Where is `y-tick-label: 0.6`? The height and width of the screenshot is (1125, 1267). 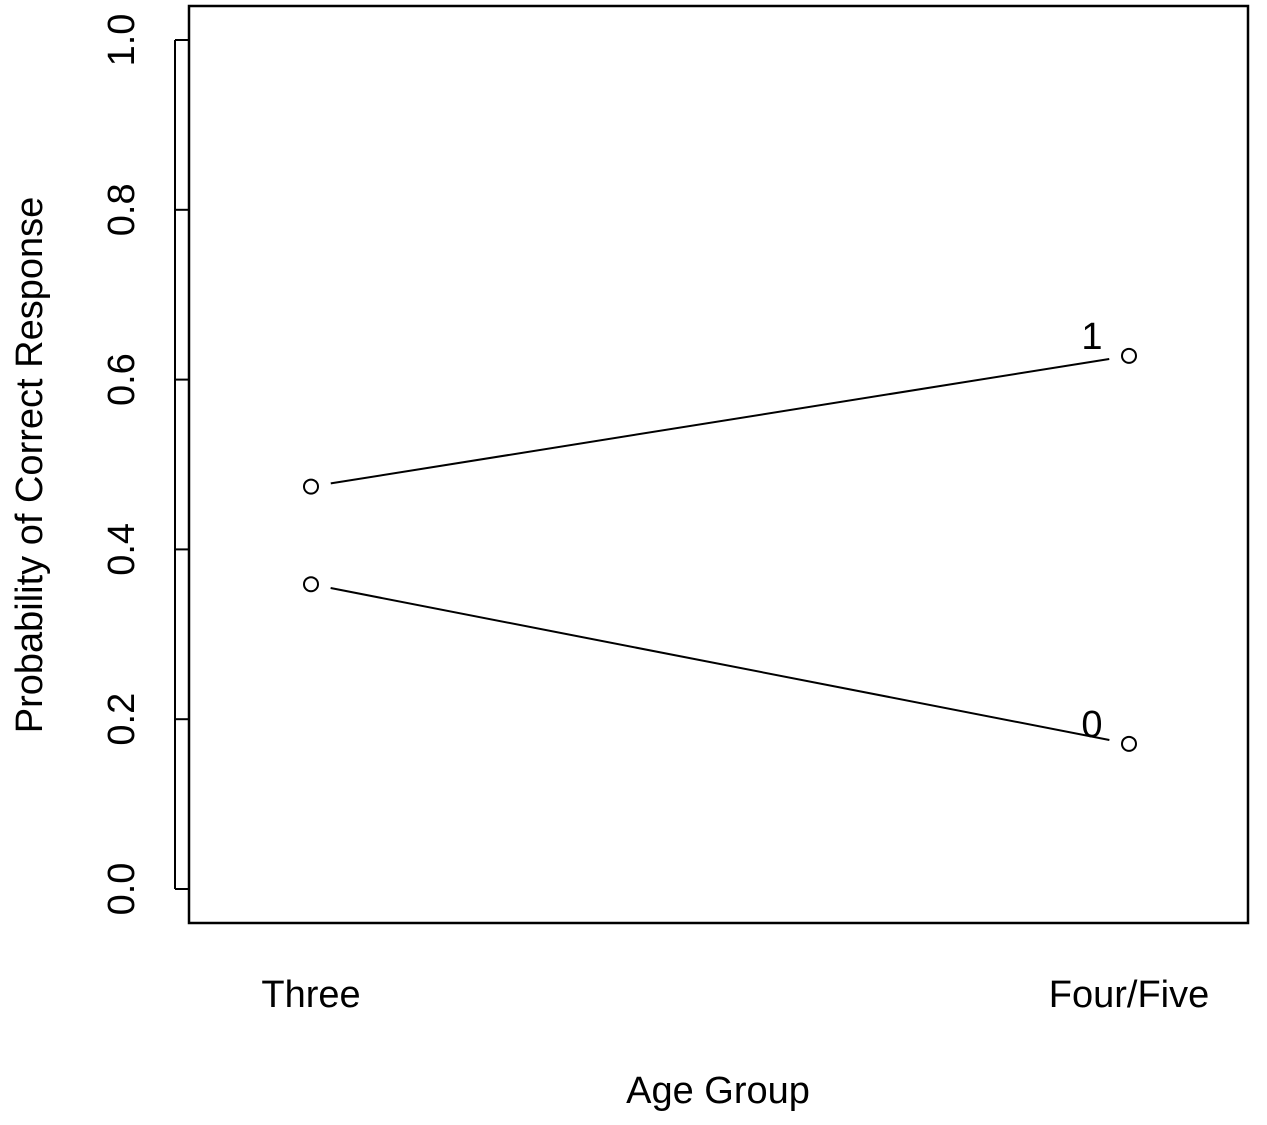 y-tick-label: 0.6 is located at coordinates (122, 379).